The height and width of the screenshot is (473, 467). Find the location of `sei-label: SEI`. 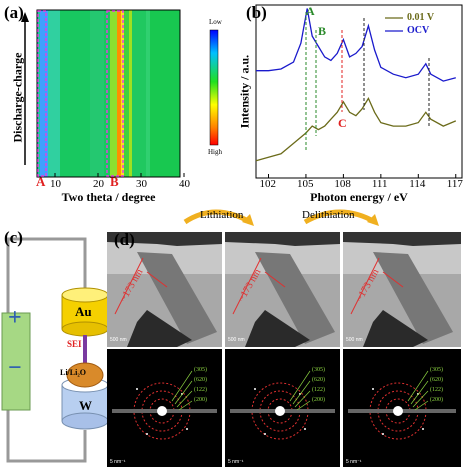

sei-label: SEI is located at coordinates (74, 344).